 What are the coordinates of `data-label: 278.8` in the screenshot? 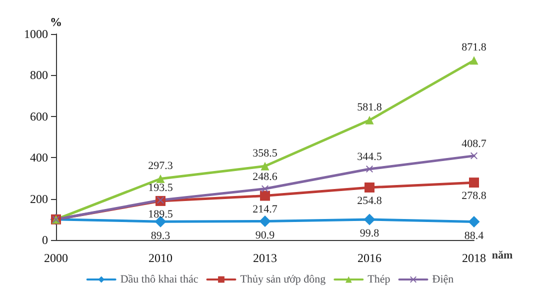 It's located at (474, 196).